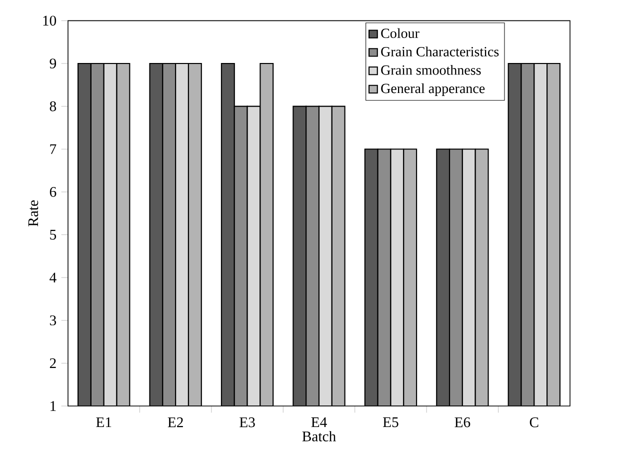 This screenshot has width=630, height=468. Describe the element at coordinates (53, 320) in the screenshot. I see `y-tick-label: 3` at that location.